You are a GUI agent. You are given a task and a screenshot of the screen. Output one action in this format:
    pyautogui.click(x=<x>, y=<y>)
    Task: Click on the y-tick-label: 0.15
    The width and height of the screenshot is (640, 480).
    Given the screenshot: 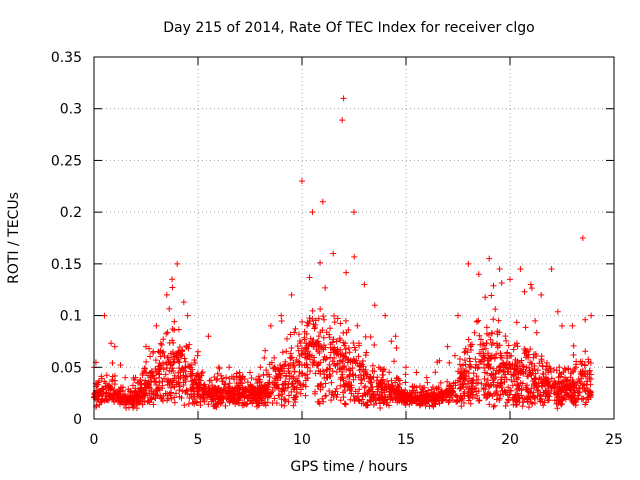 What is the action you would take?
    pyautogui.click(x=66, y=265)
    